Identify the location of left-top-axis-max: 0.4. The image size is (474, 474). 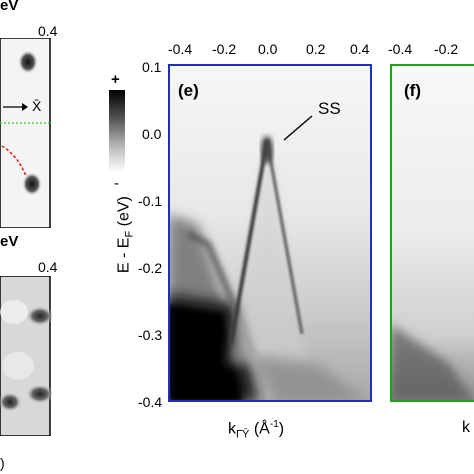
(48, 31).